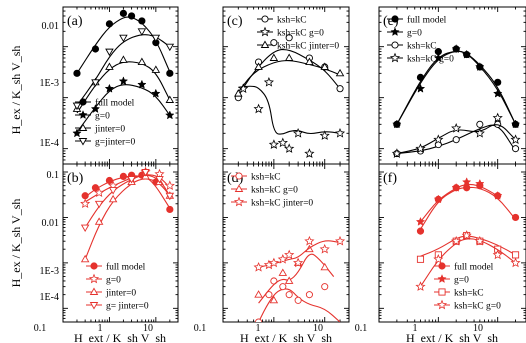 Image resolution: width=526 pixels, height=343 pixels. What do you see at coordinates (126, 267) in the screenshot?
I see `legend-label: full model` at bounding box center [126, 267].